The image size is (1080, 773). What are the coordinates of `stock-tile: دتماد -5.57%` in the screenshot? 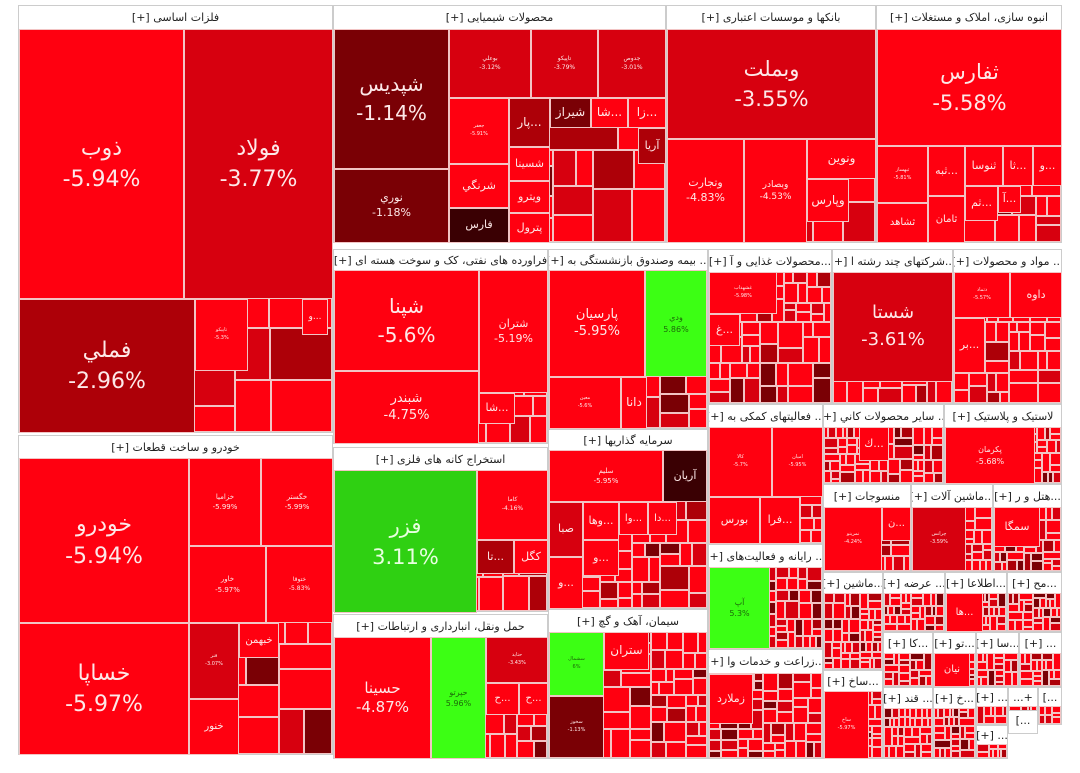 It's located at (982, 295).